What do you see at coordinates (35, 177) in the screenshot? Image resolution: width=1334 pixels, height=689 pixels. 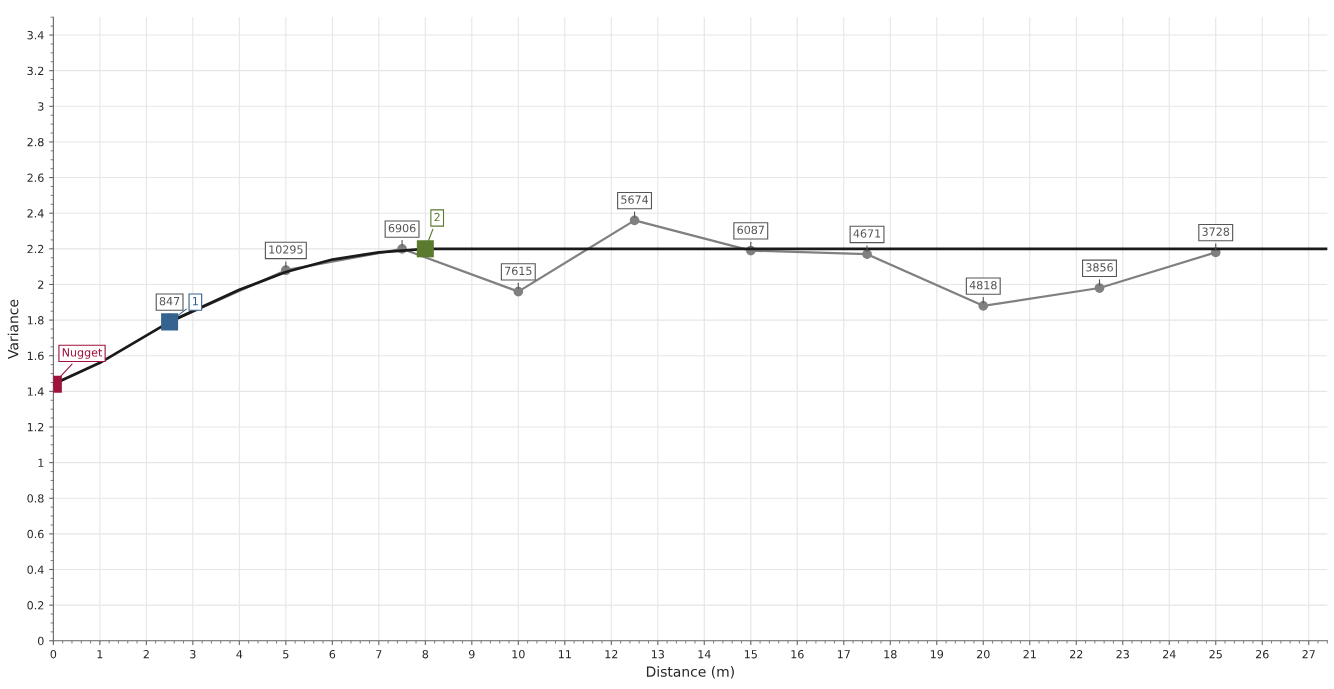 I see `y-tick-label: 2.6` at bounding box center [35, 177].